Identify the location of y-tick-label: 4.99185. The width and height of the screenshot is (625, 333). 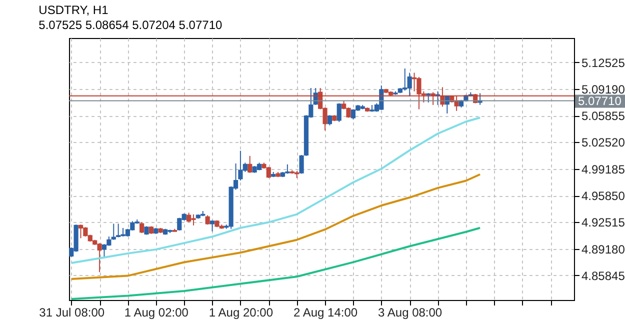
(603, 169).